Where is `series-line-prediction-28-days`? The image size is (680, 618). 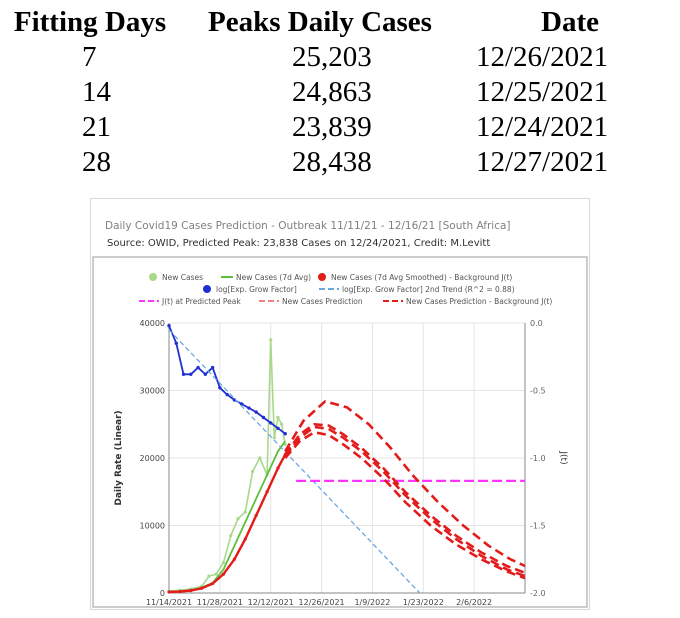 series-line-prediction-28-days is located at coordinates (405, 484).